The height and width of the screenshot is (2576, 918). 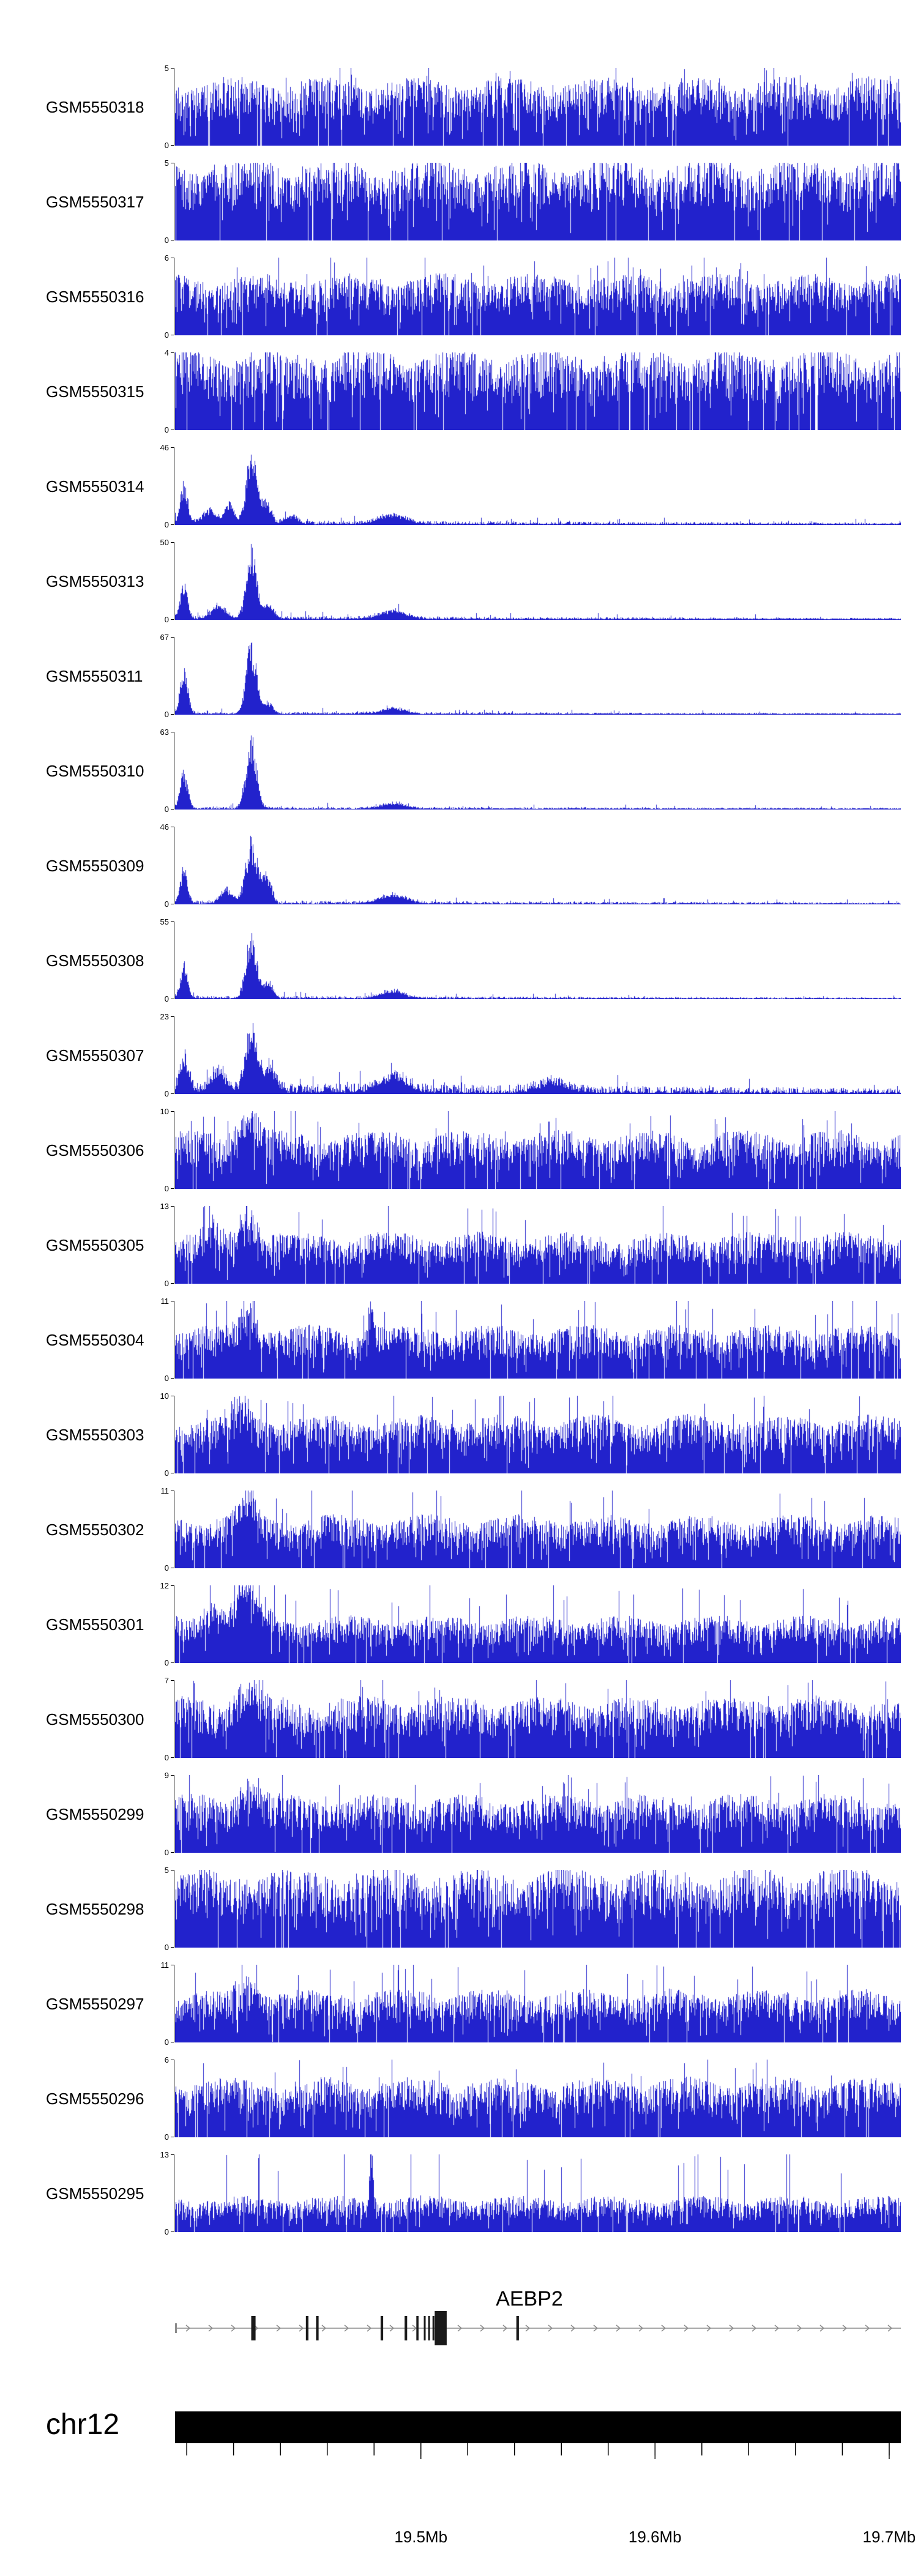 What do you see at coordinates (164, 1396) in the screenshot?
I see `track-yaxis-max-label: 10` at bounding box center [164, 1396].